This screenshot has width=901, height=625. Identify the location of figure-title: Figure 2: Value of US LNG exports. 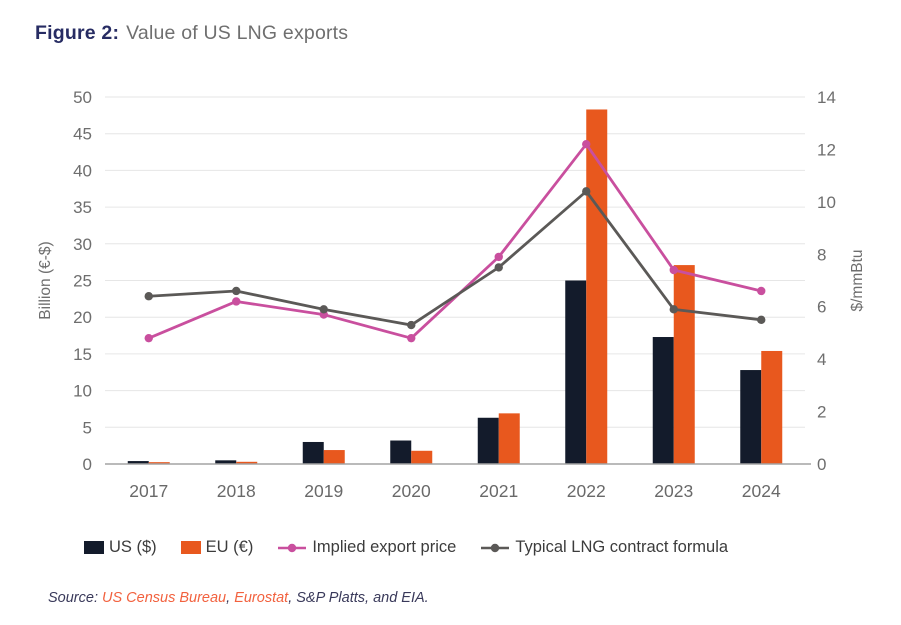
(191, 33).